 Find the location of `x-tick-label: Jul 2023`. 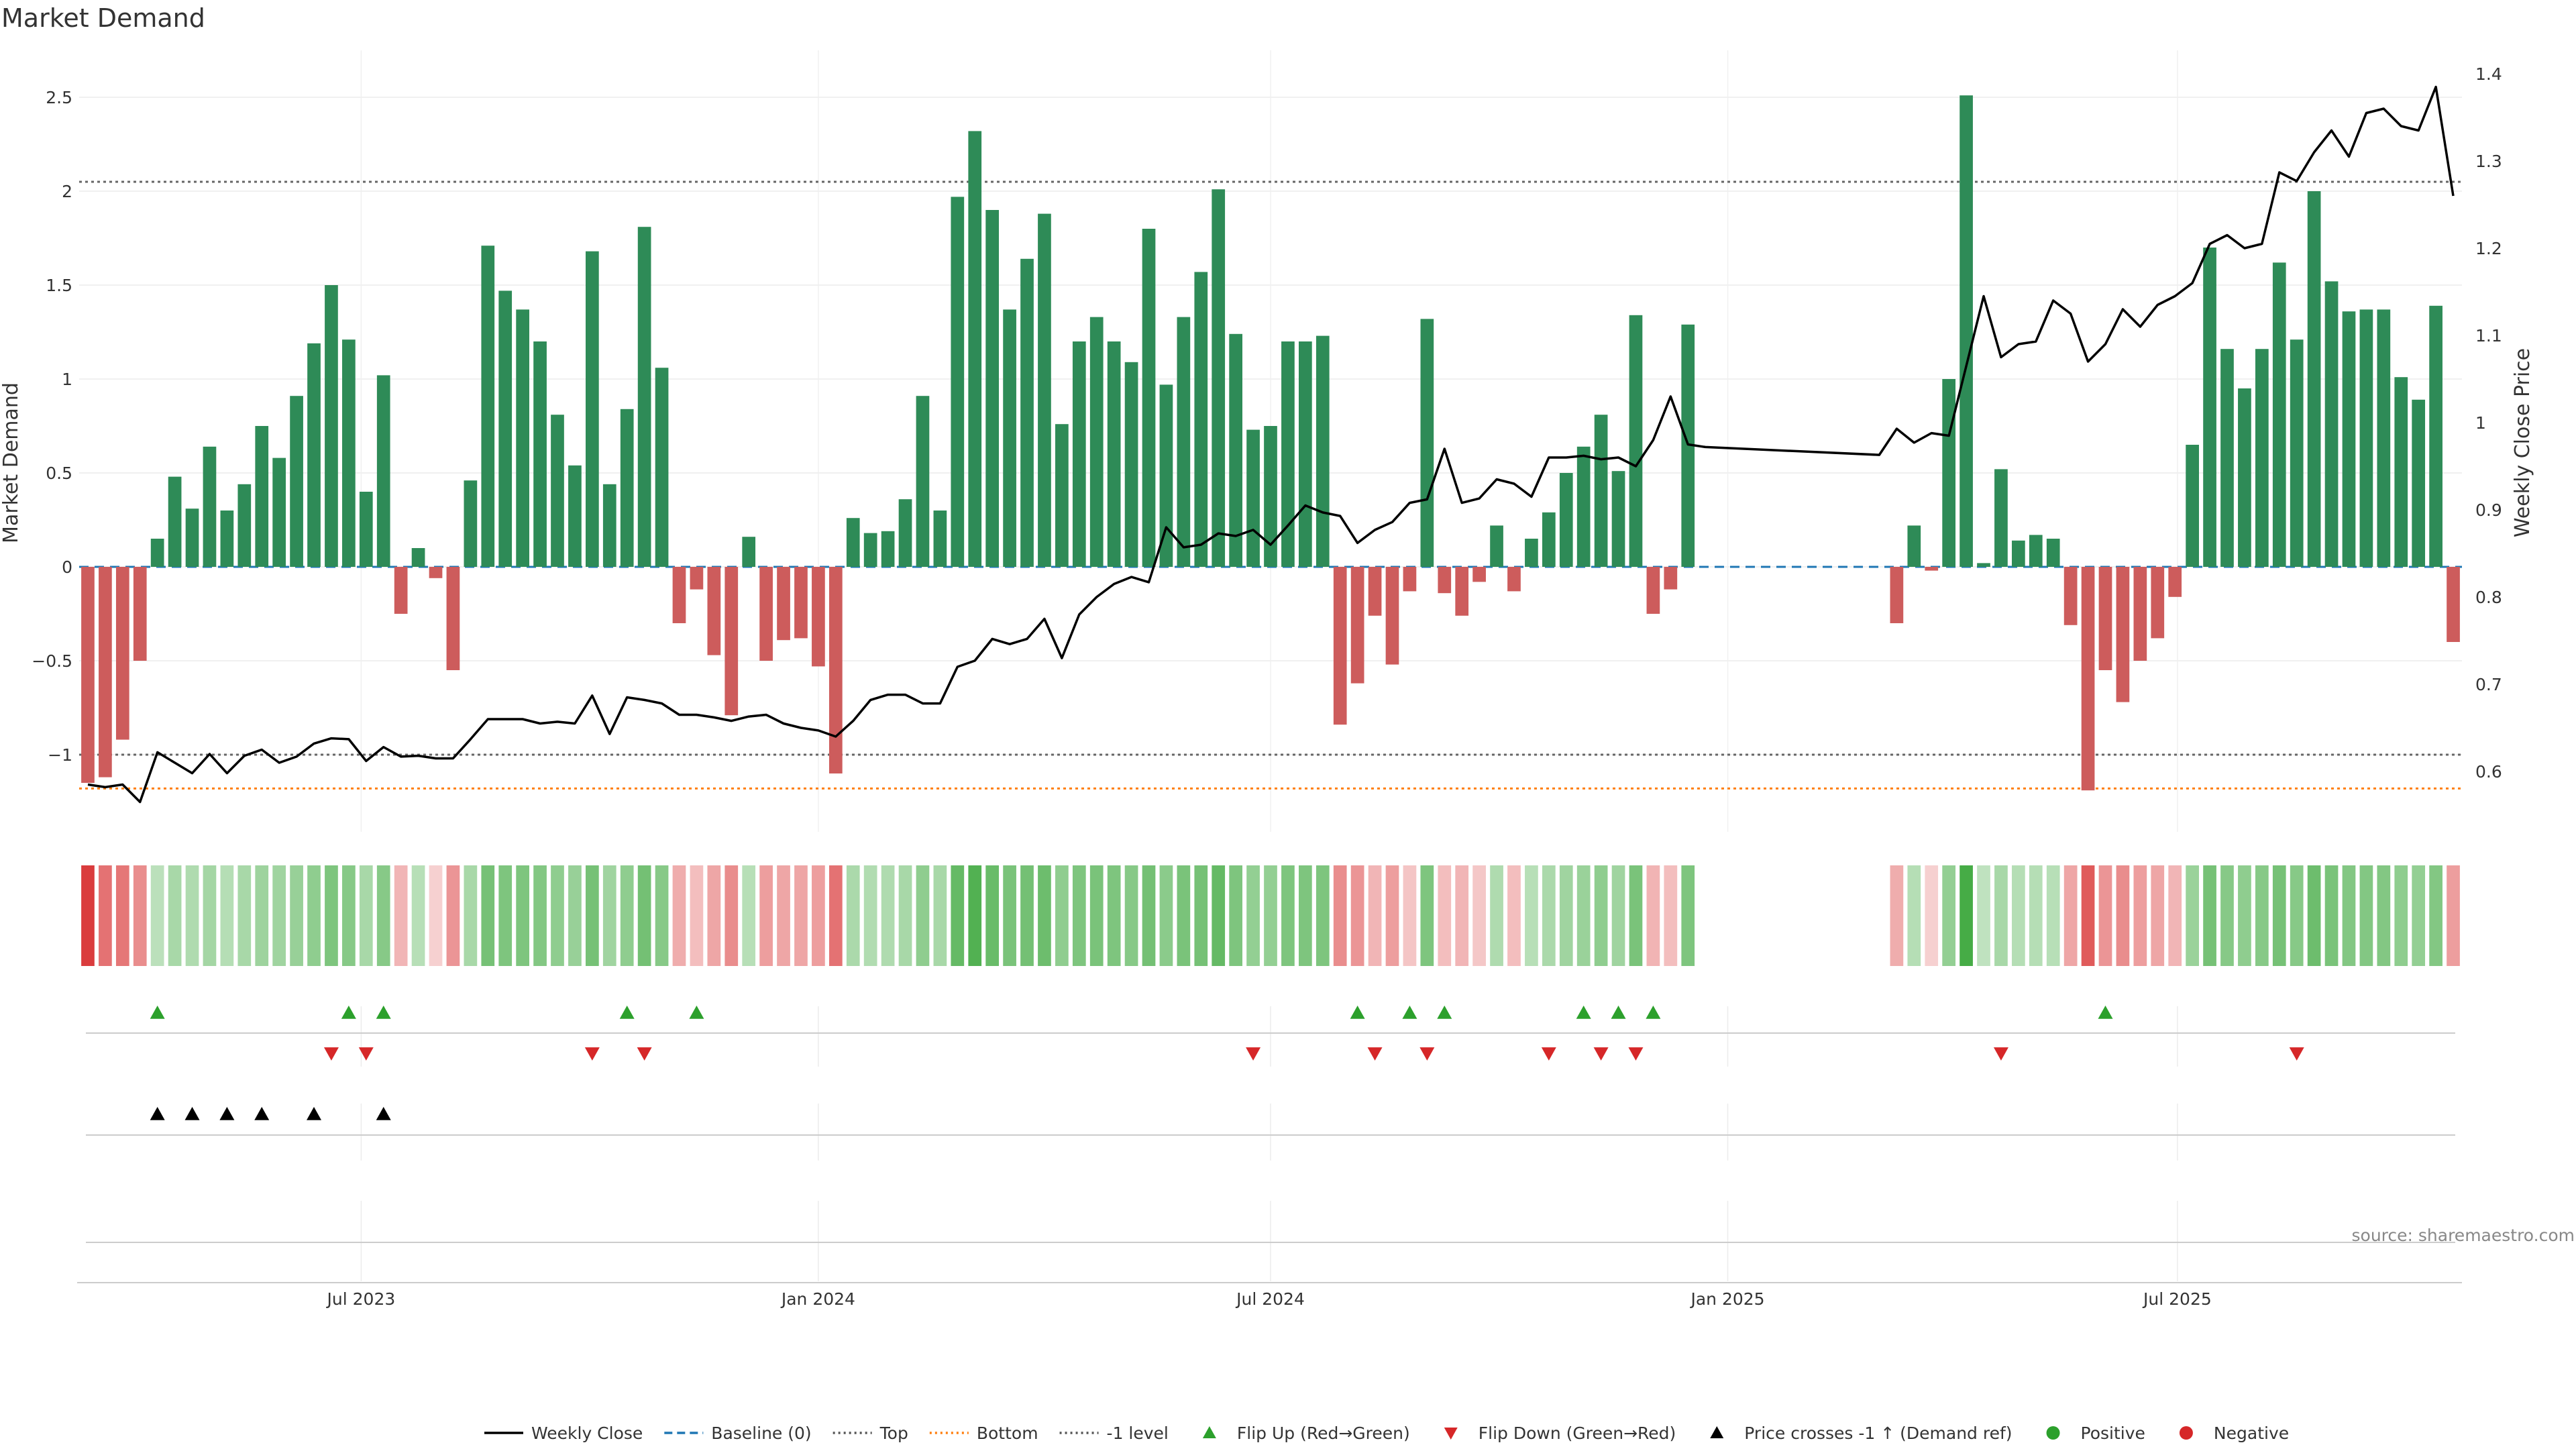

x-tick-label: Jul 2023 is located at coordinates (361, 1299).